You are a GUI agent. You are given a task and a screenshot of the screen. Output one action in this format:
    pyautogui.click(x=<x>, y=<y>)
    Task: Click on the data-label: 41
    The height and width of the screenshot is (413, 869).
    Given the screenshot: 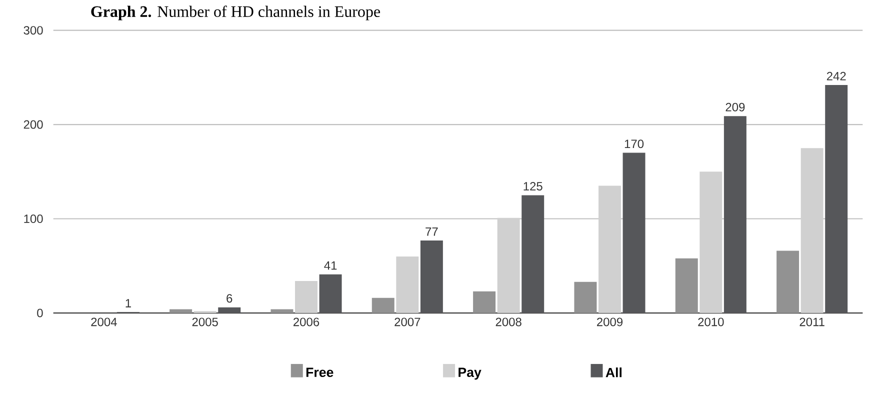 What is the action you would take?
    pyautogui.click(x=330, y=265)
    